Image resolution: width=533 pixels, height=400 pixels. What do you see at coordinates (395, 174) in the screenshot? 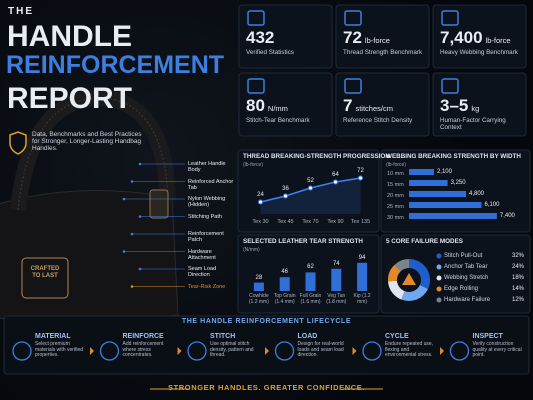
I see `y-tick-label: 10 mm` at bounding box center [395, 174].